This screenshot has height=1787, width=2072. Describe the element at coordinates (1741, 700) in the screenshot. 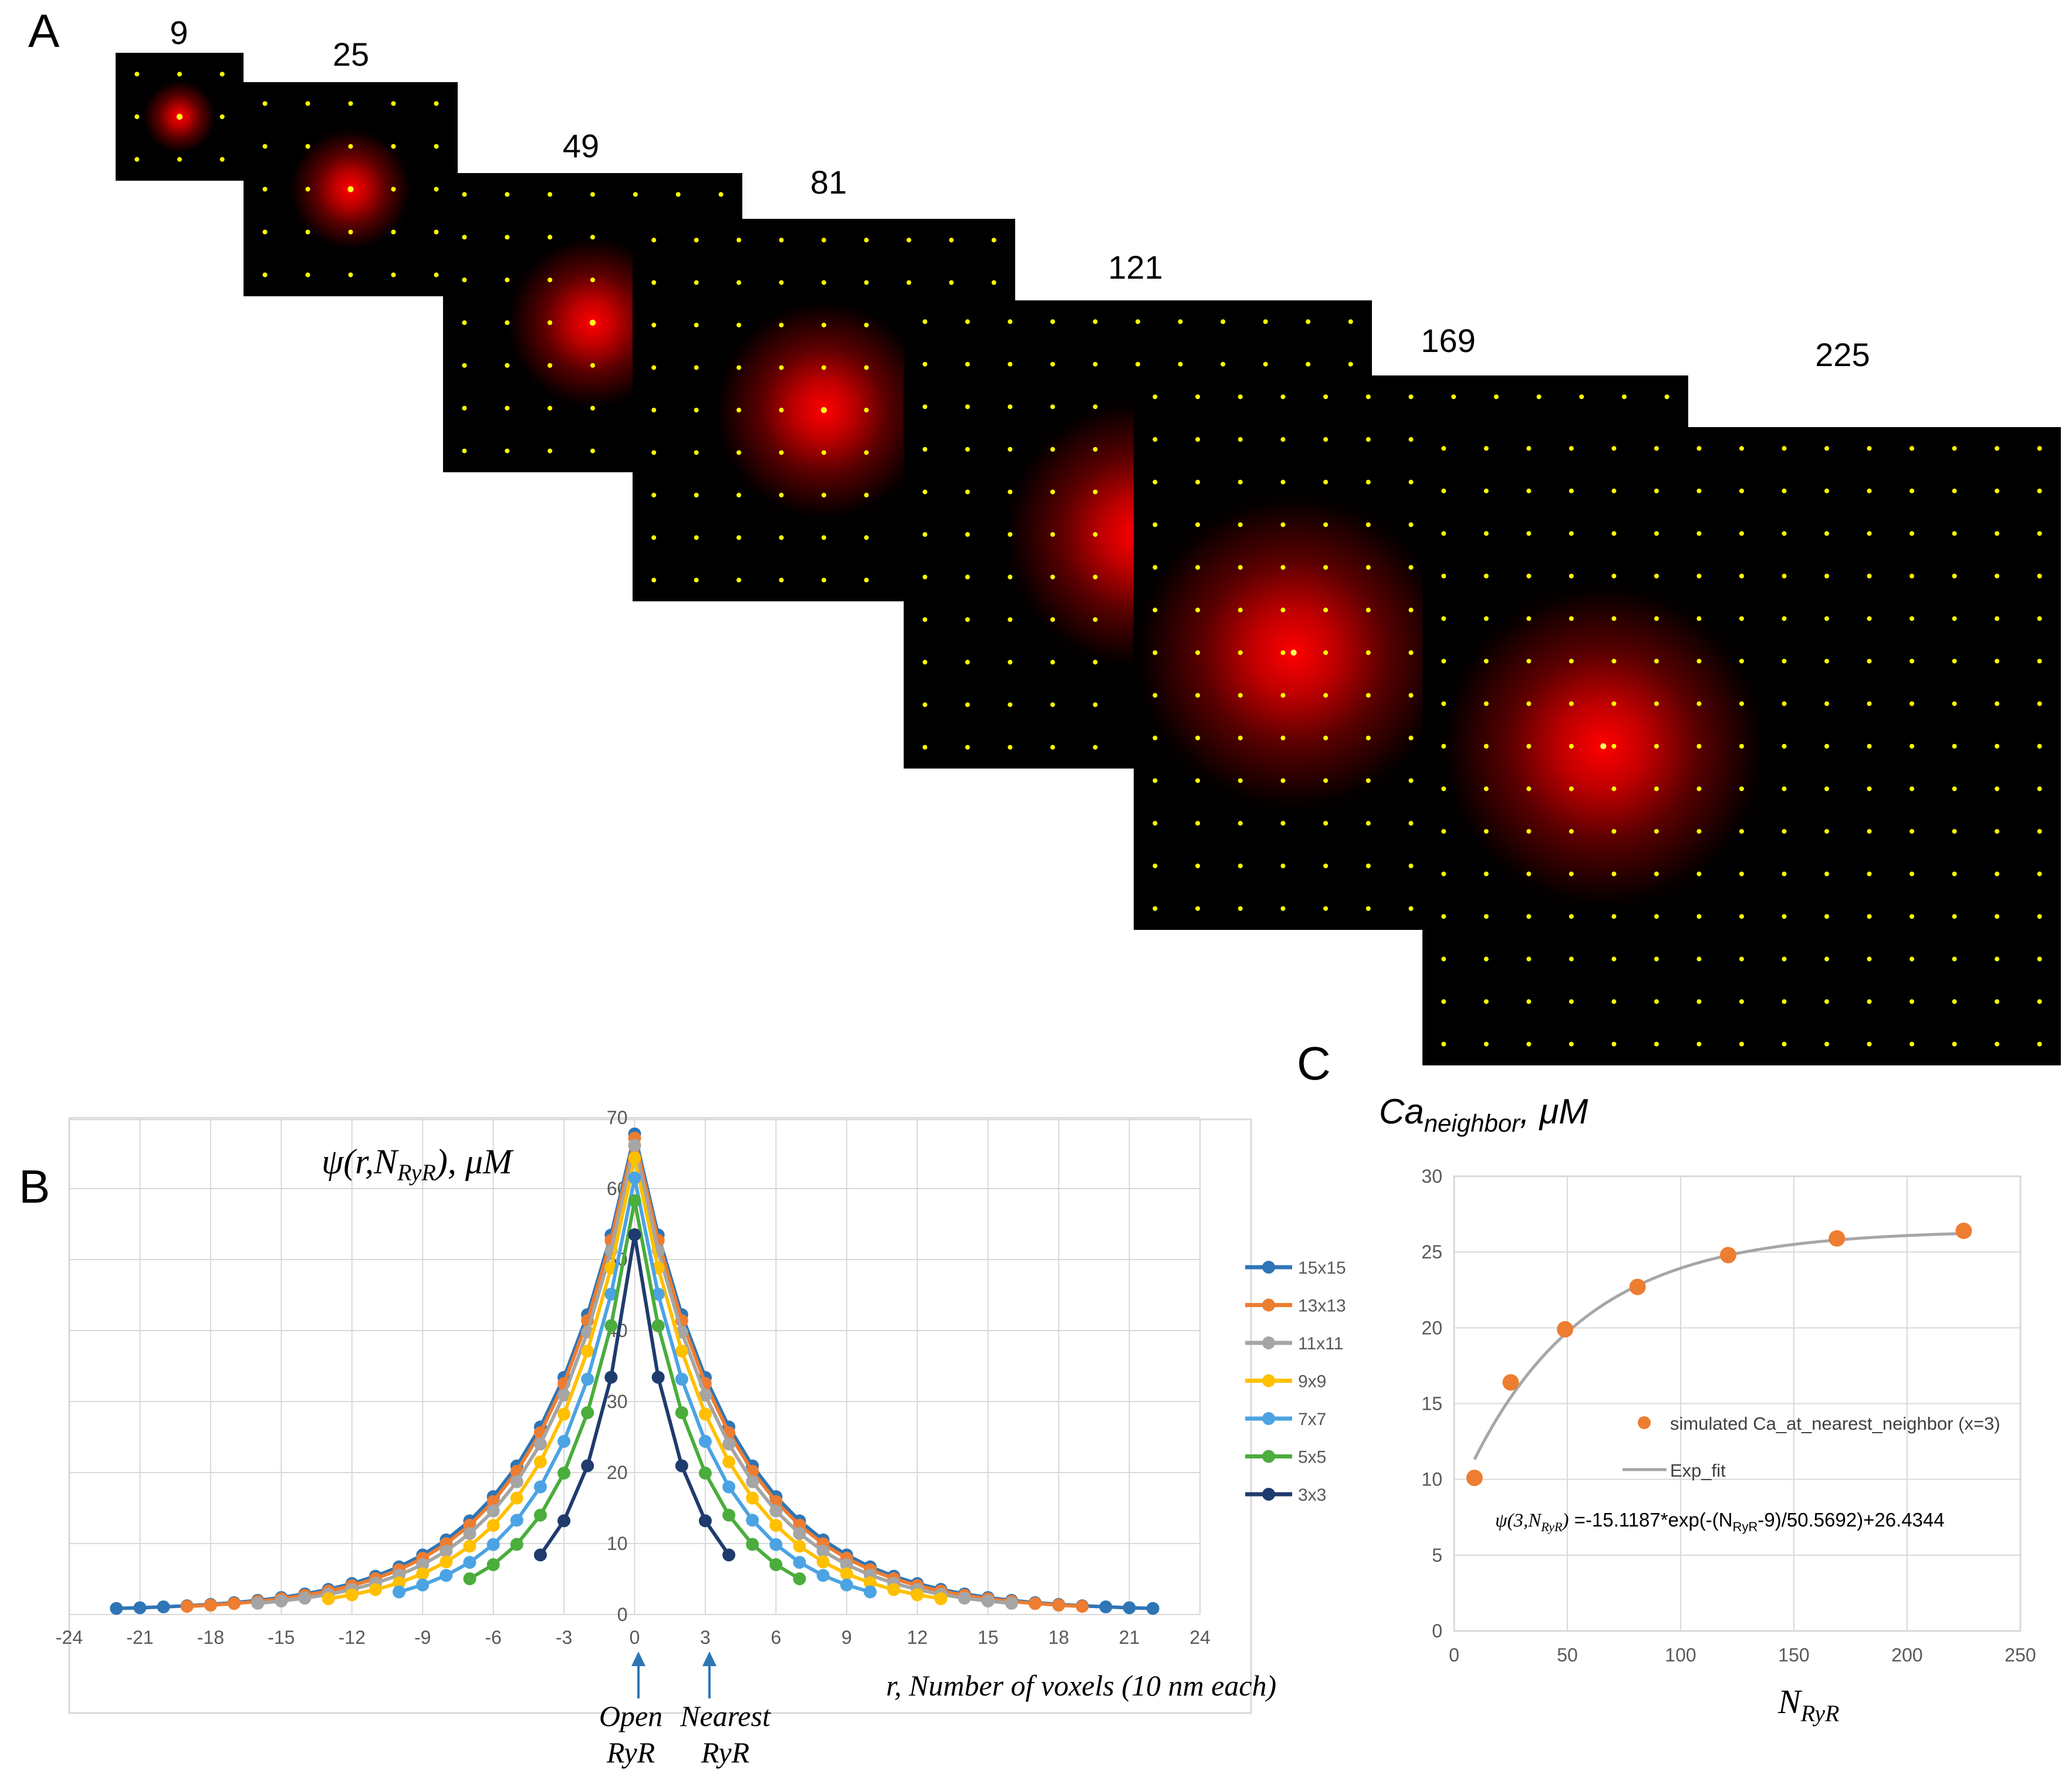

I see `heatmap-225: 225` at that location.